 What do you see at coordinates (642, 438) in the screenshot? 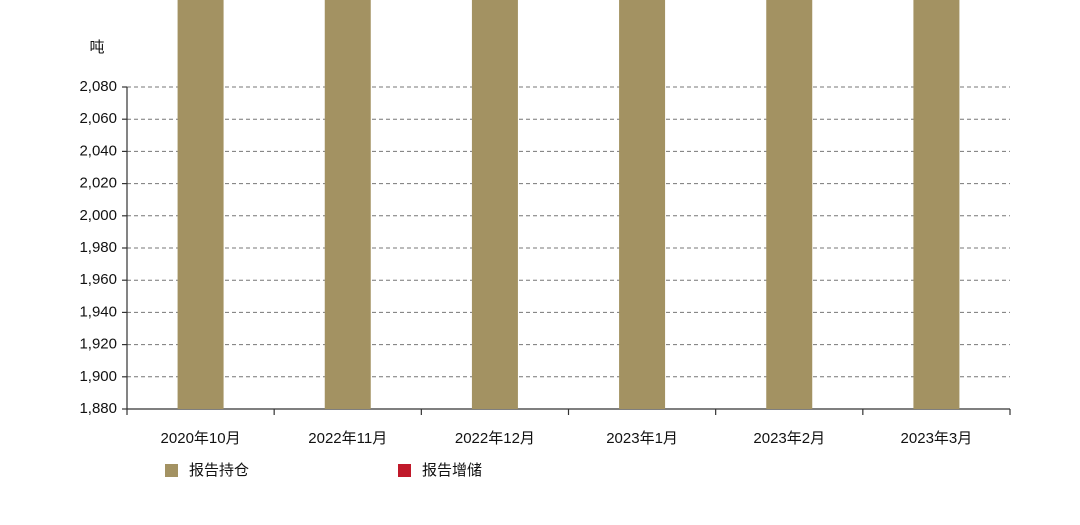
I see `x-tick-label: 2023年1月` at bounding box center [642, 438].